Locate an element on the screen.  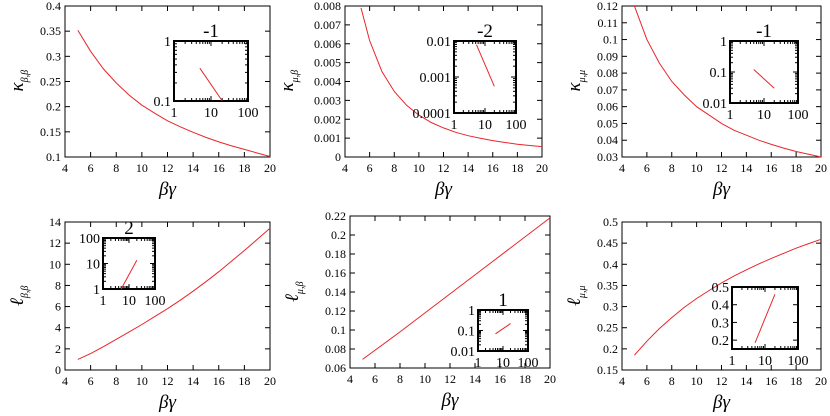
inset-y-tick-label: 0.2 is located at coordinates (721, 341).